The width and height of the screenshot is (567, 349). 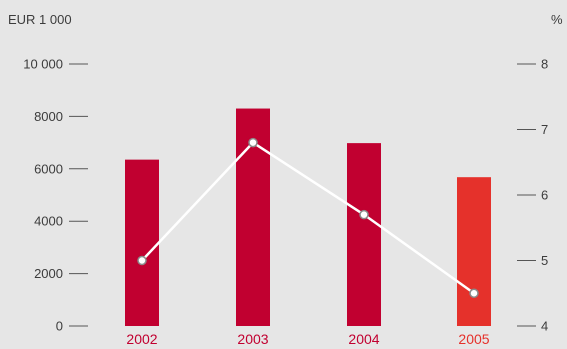 I want to click on category-label: 2003, so click(x=252, y=339).